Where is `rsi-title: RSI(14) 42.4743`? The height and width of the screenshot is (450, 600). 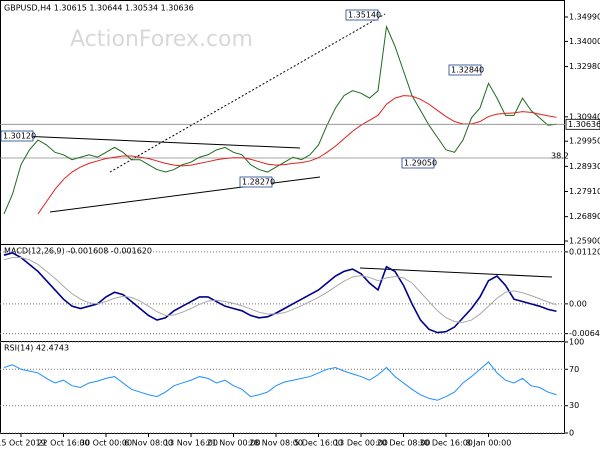 rsi-title: RSI(14) 42.4743 is located at coordinates (36, 348).